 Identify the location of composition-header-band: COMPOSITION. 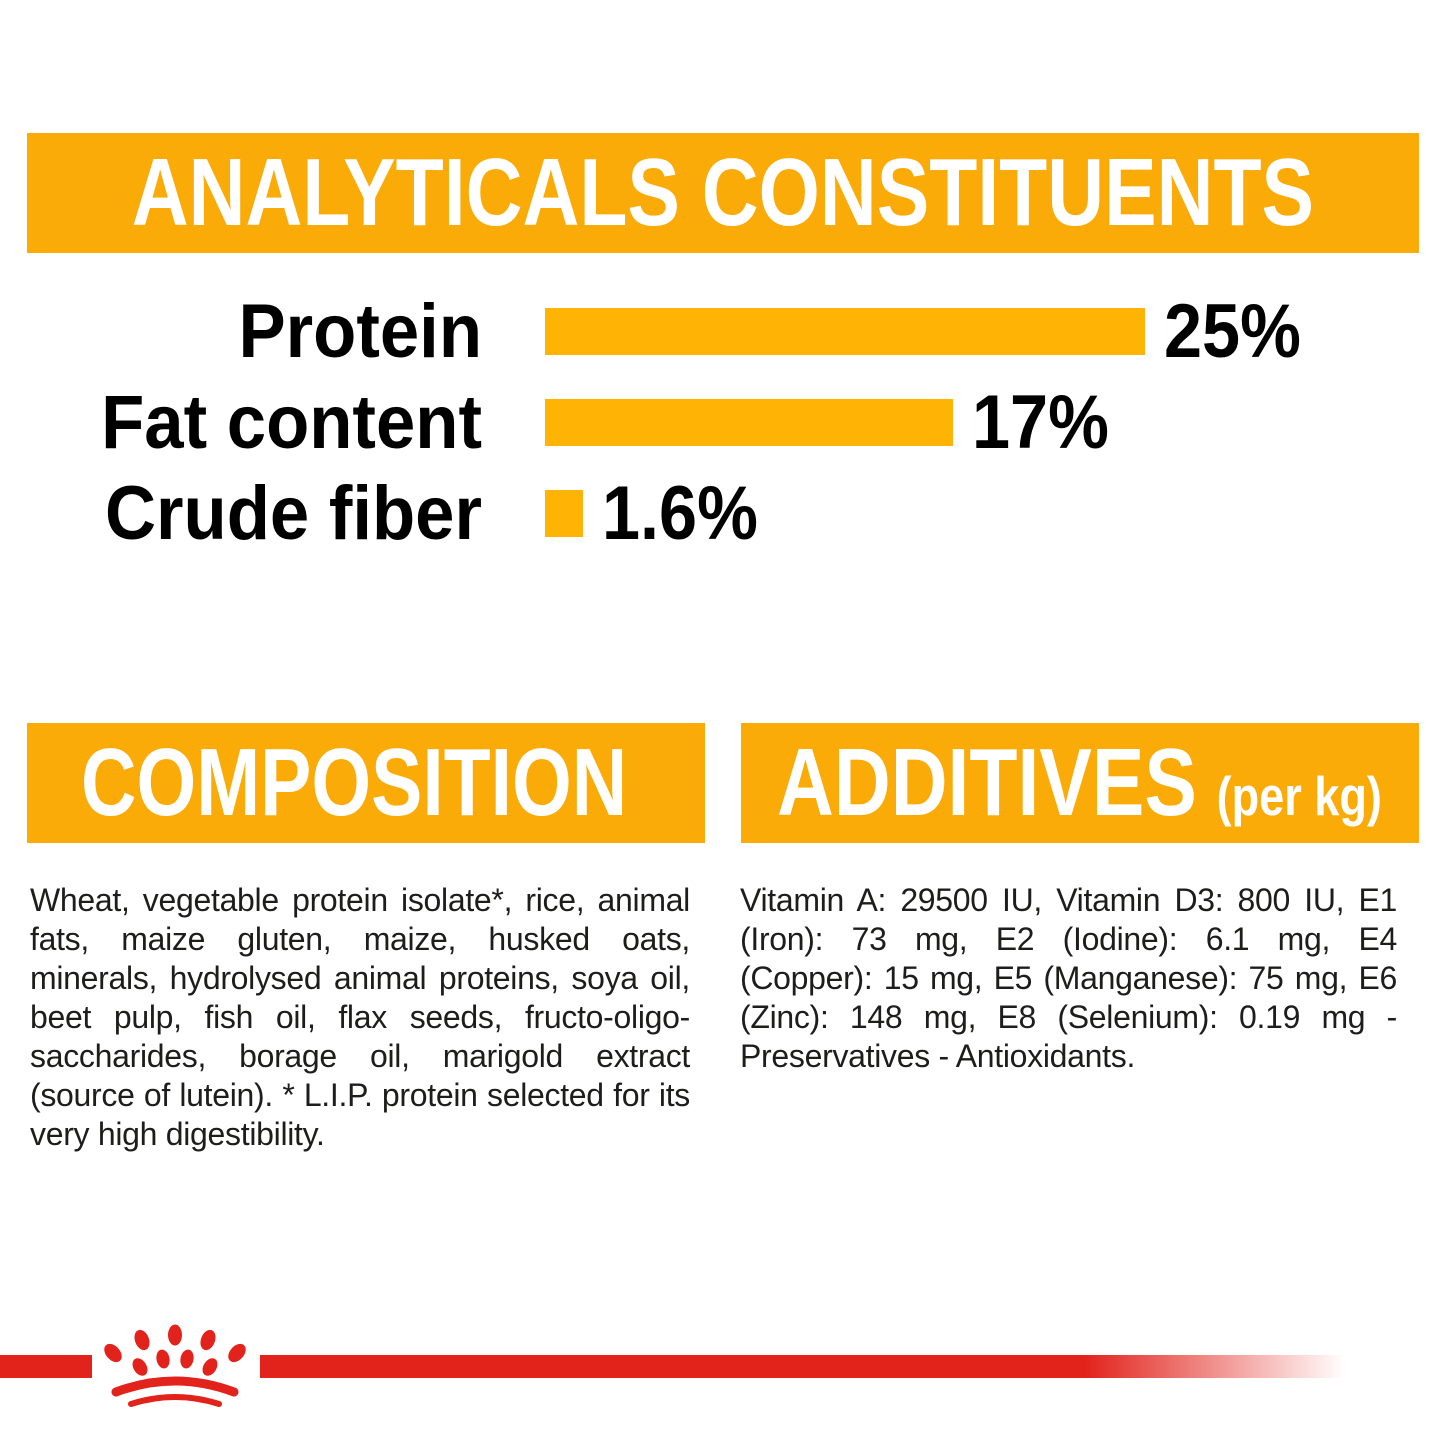
(366, 783).